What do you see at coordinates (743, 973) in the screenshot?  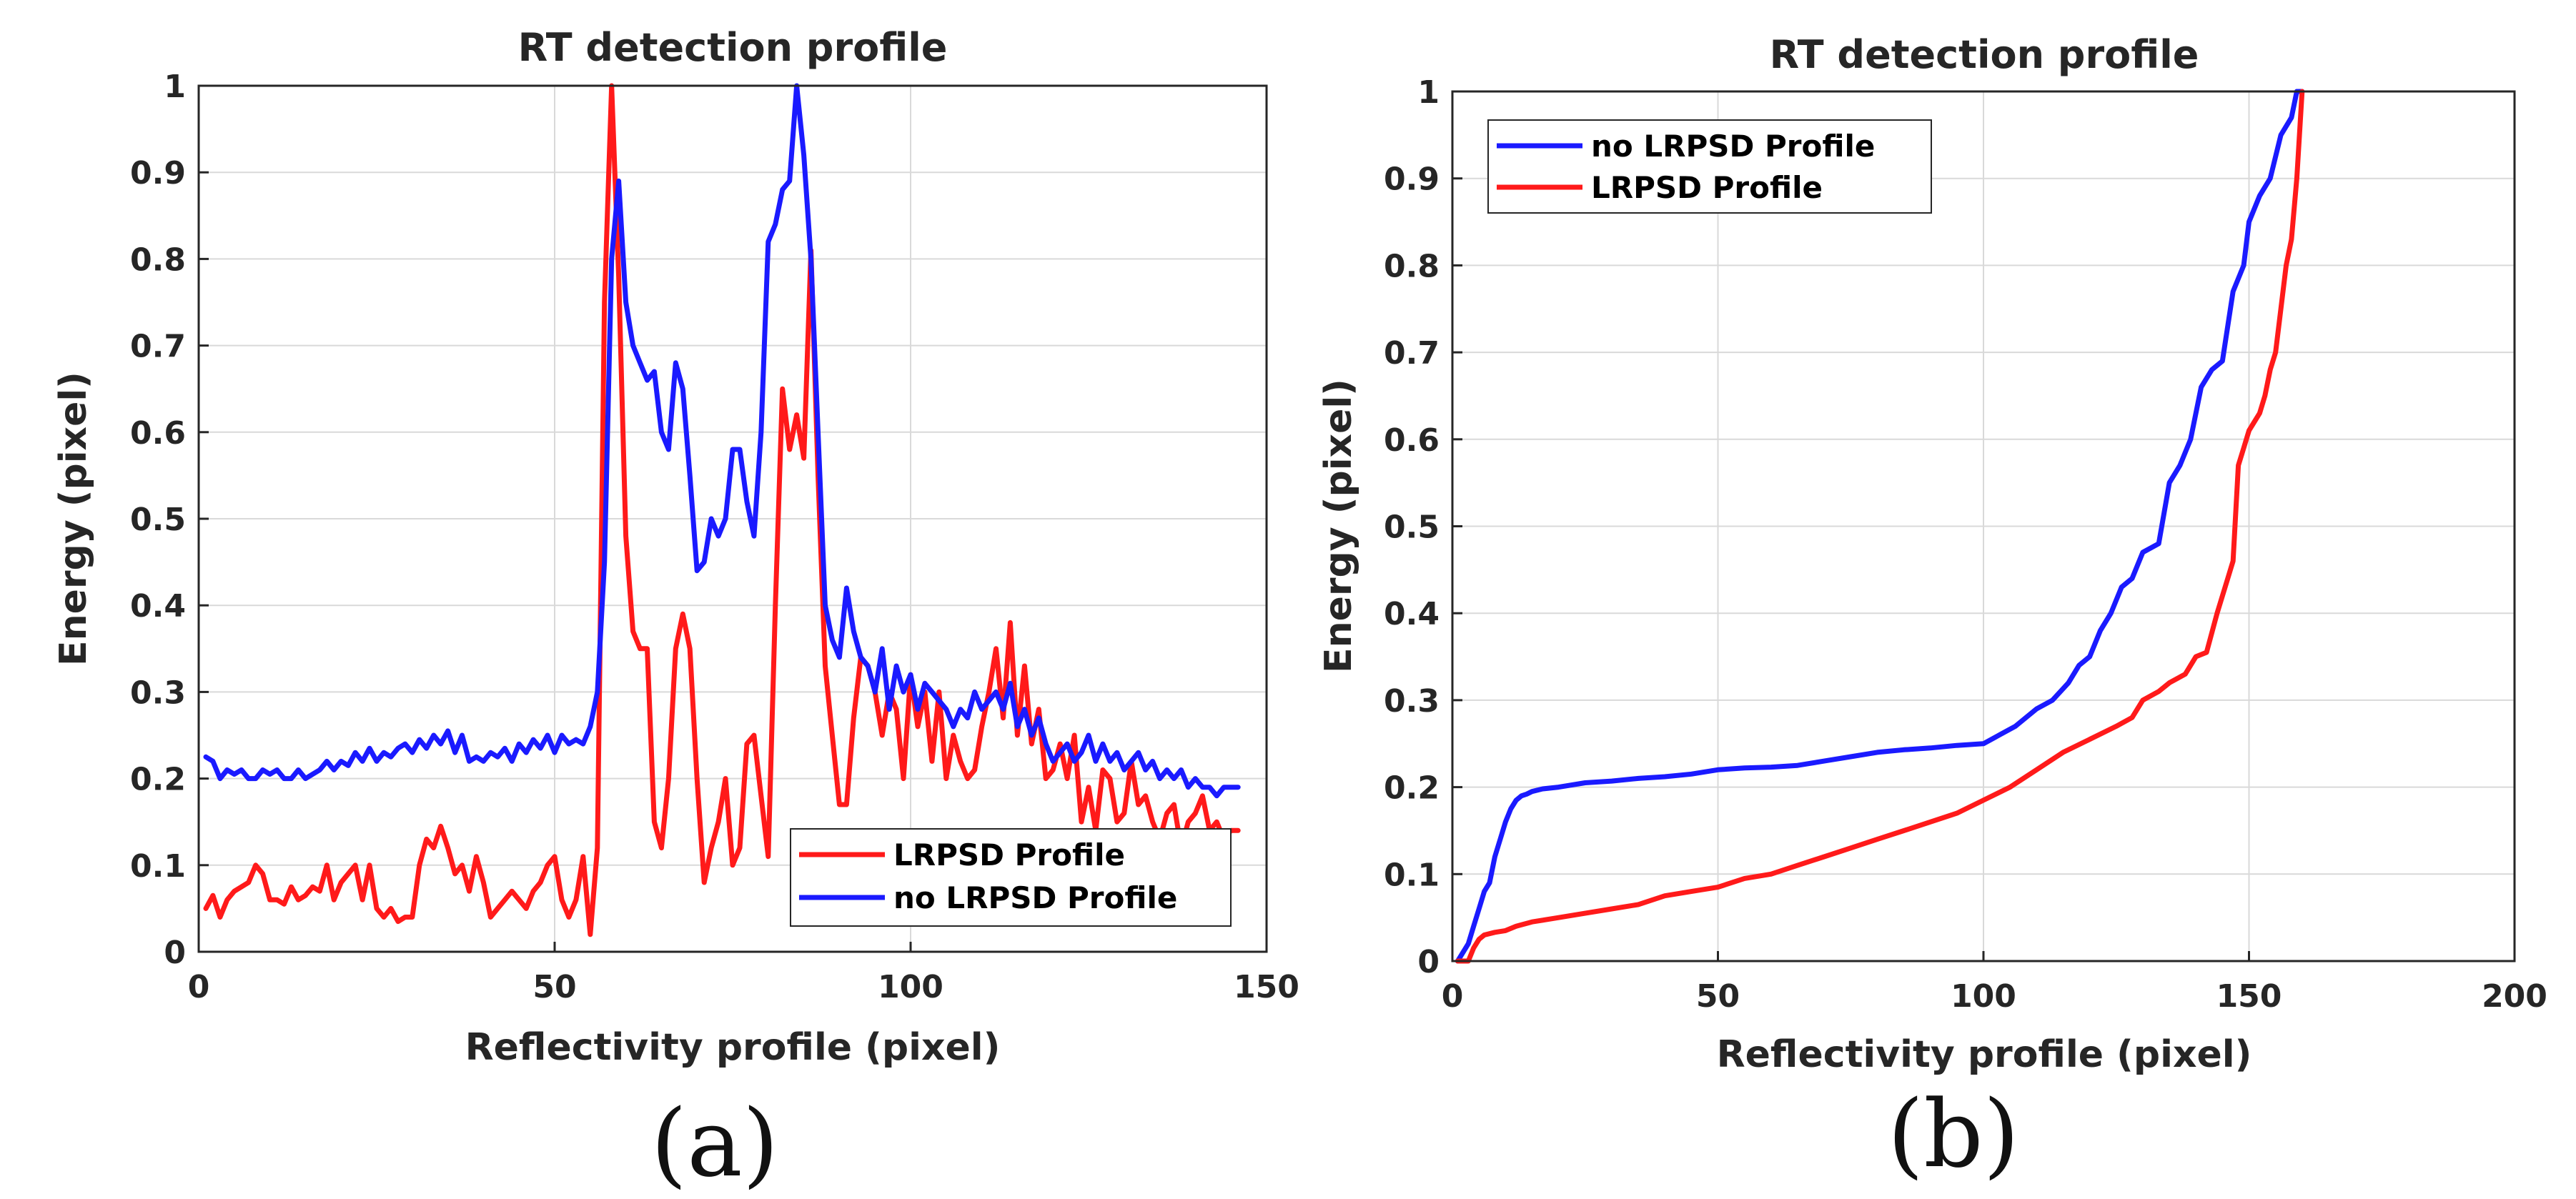 I see `x-axis-ticks: 0 50 100 150` at bounding box center [743, 973].